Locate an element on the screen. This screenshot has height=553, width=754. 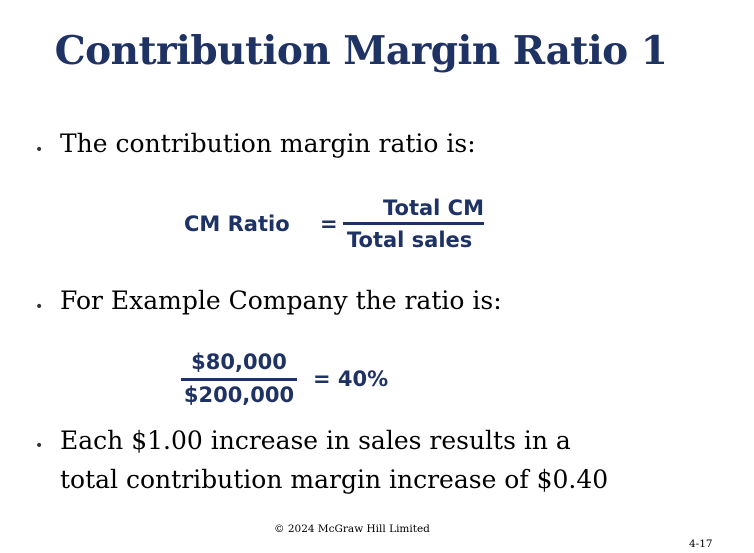
page-number: 4-17 is located at coordinates (701, 544).